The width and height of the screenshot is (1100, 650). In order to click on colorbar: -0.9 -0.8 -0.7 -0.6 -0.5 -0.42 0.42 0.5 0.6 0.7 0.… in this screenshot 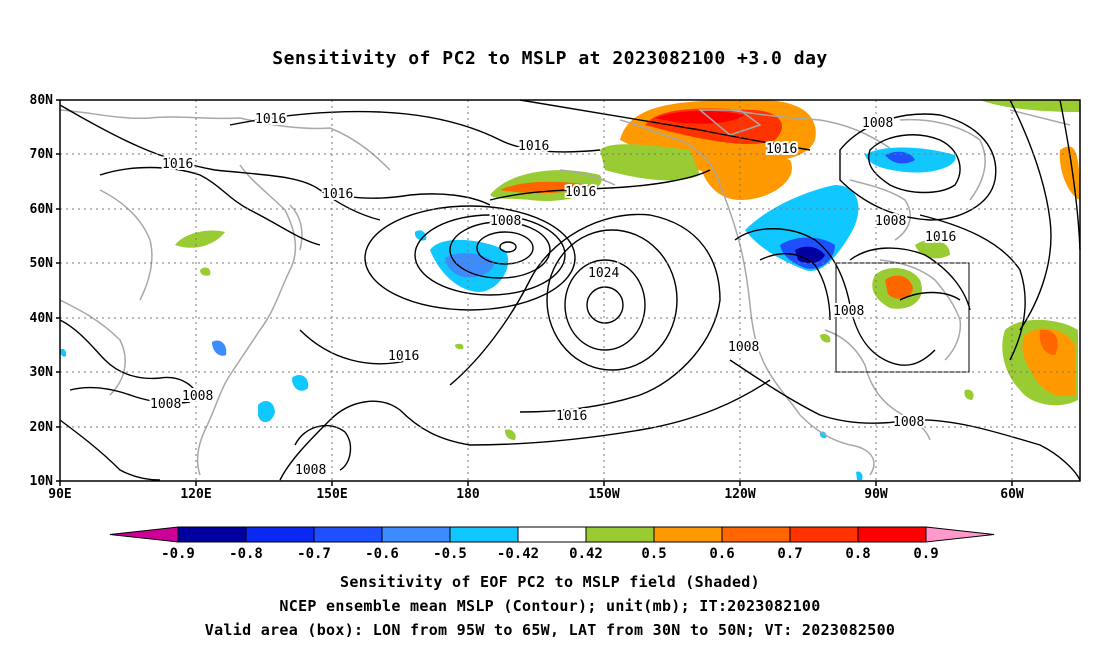, I will do `click(552, 544)`.